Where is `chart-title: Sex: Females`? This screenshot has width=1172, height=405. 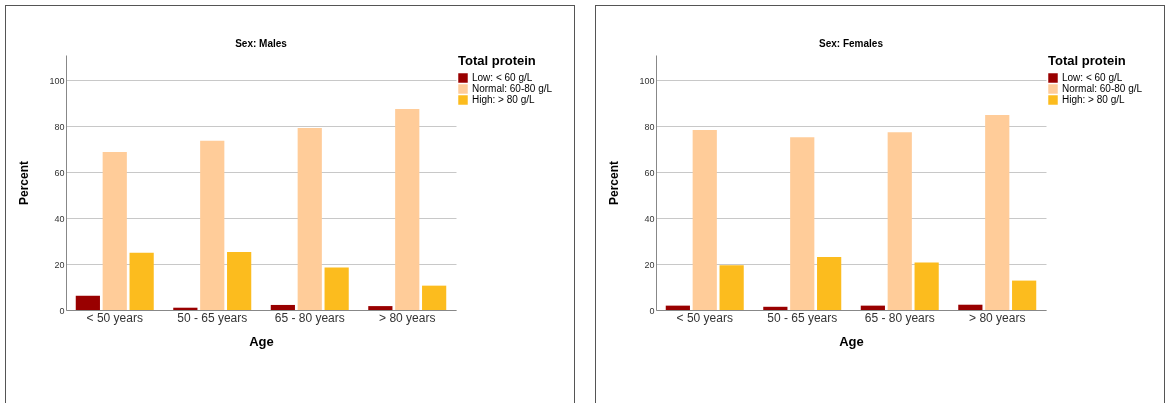 chart-title: Sex: Females is located at coordinates (851, 43).